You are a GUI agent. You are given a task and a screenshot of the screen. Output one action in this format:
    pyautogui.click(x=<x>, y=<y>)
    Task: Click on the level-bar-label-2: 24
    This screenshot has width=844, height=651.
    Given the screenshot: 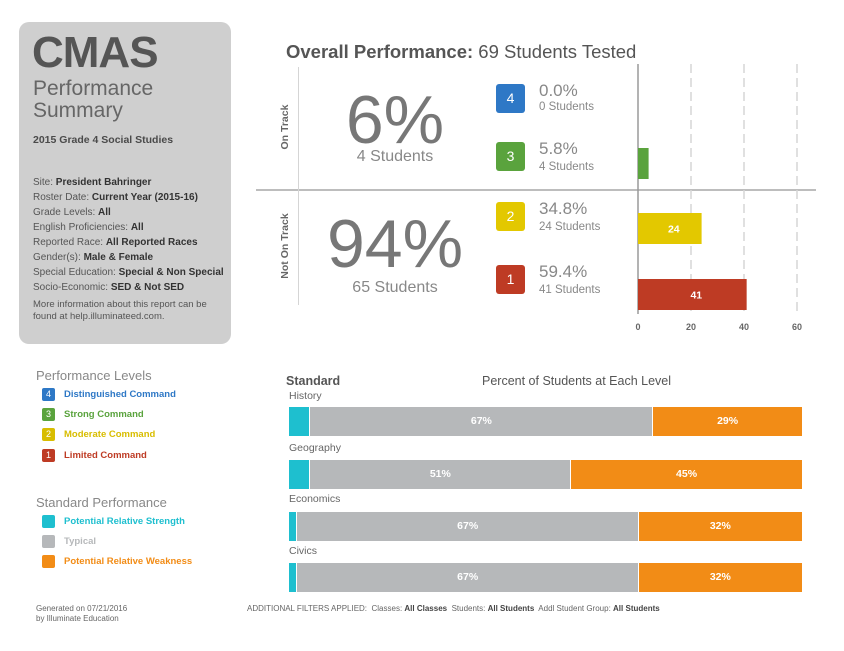 What is the action you would take?
    pyautogui.click(x=674, y=230)
    